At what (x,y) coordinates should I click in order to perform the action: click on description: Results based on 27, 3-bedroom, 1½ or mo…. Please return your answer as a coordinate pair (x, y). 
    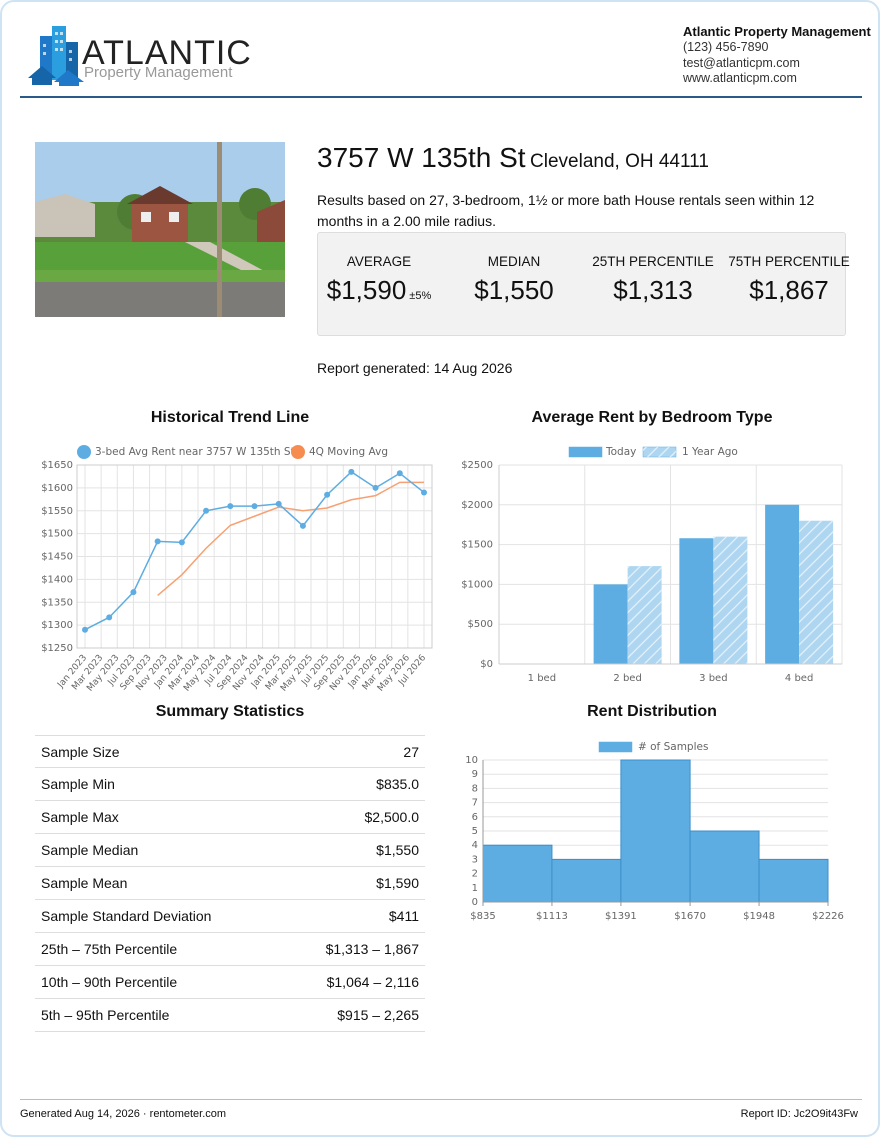
    Looking at the image, I should click on (566, 210).